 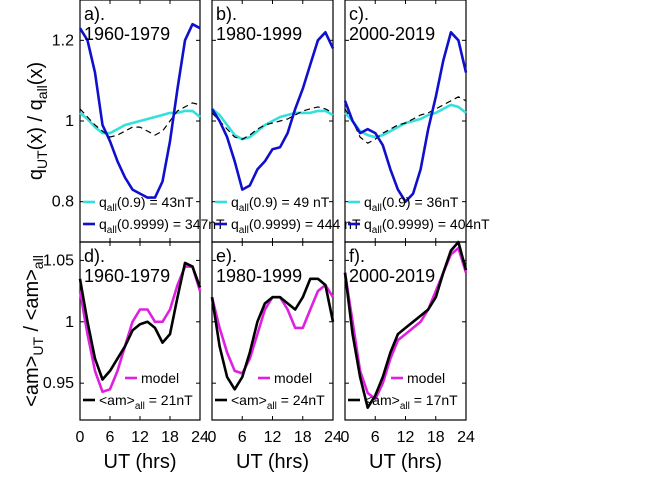 I want to click on panel-d: 0.95 1 1.05 d).1960-1979 model <am>all = 21nT, so click(x=122, y=331).